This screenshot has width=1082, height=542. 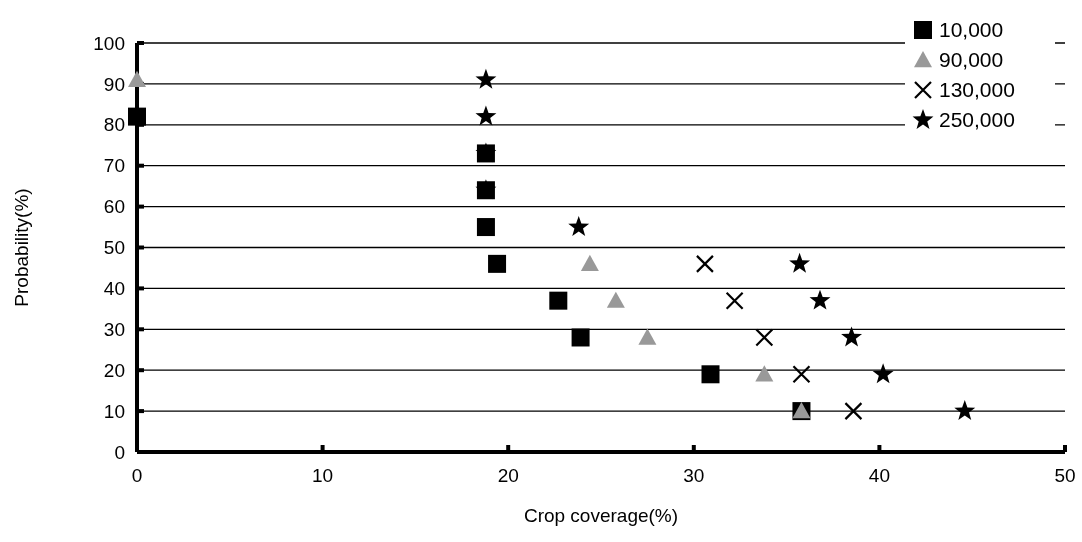 I want to click on y-tick-label: 60, so click(x=114, y=207).